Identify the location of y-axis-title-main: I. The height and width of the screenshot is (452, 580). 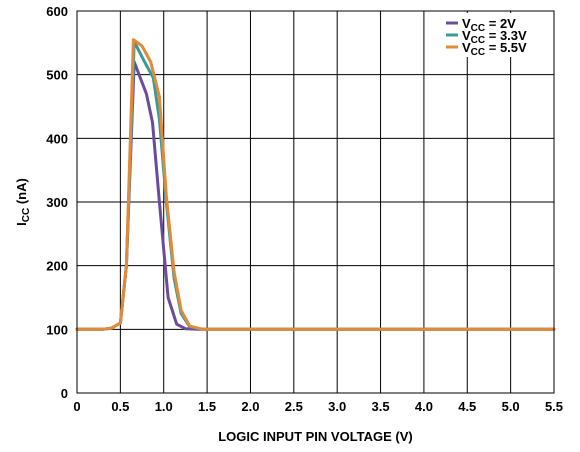
(21, 224).